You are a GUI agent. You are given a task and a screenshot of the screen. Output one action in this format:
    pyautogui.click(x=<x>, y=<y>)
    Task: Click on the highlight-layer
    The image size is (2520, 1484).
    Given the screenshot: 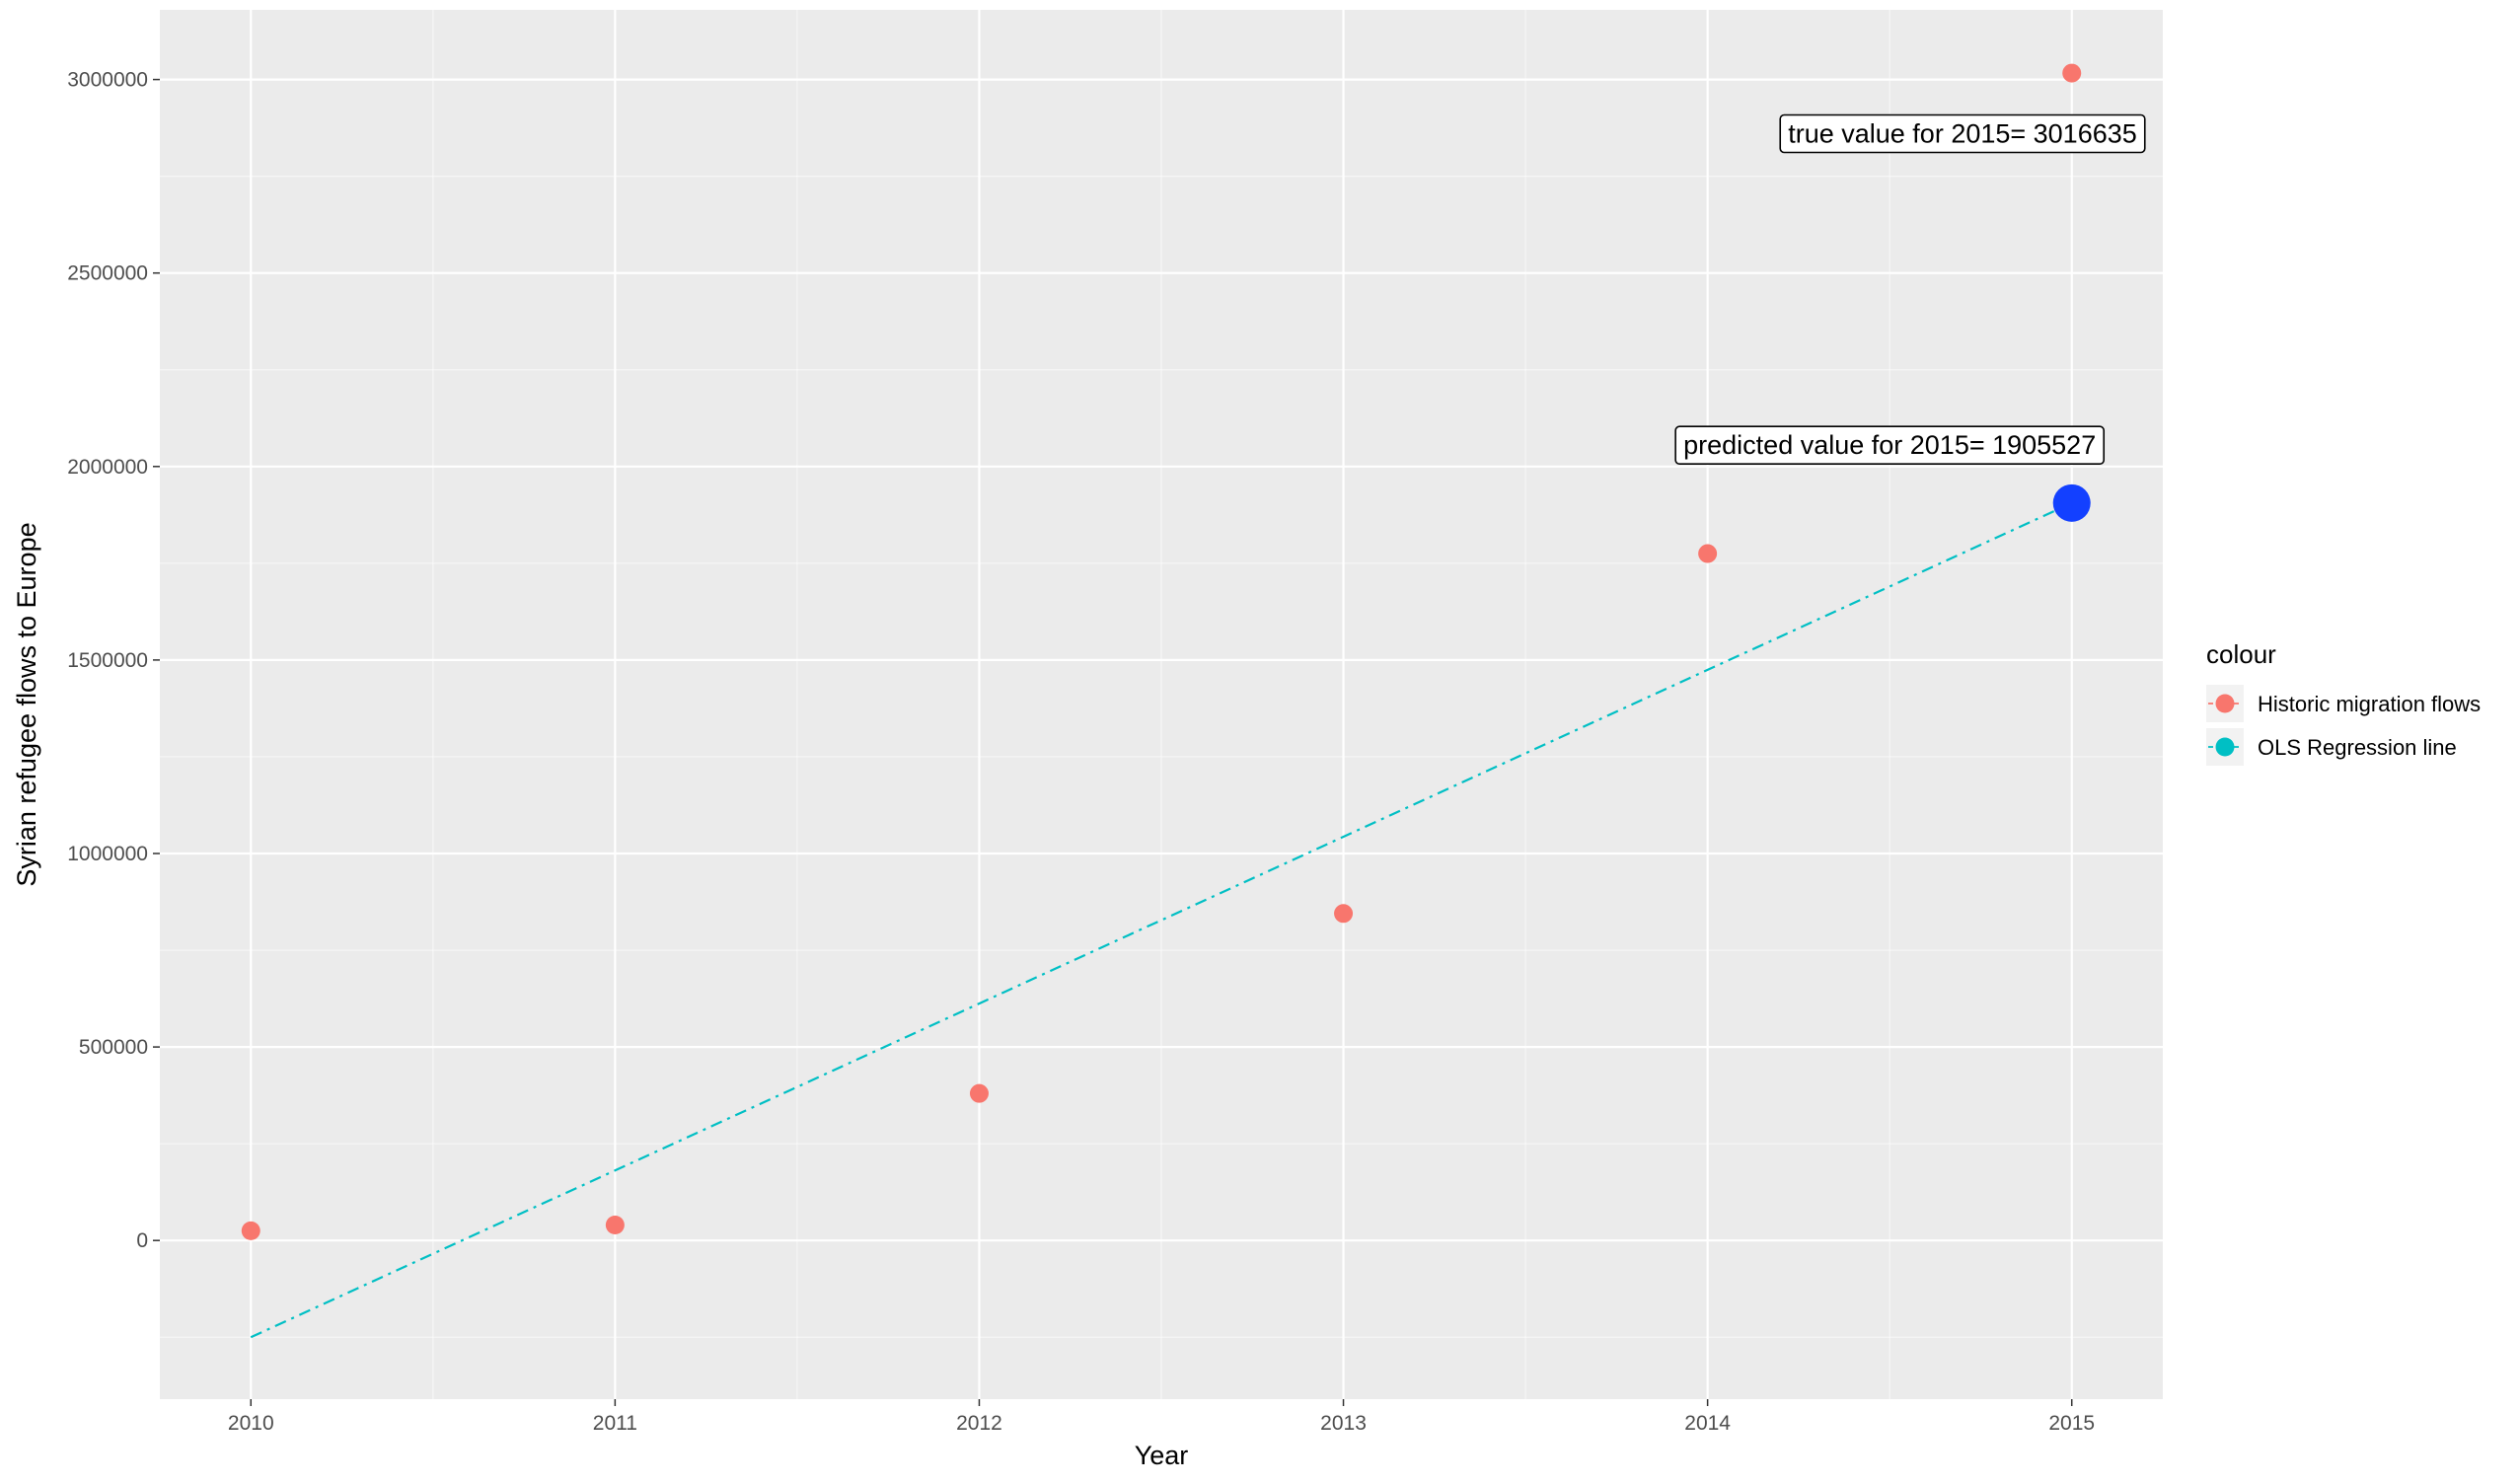 What is the action you would take?
    pyautogui.click(x=2071, y=502)
    